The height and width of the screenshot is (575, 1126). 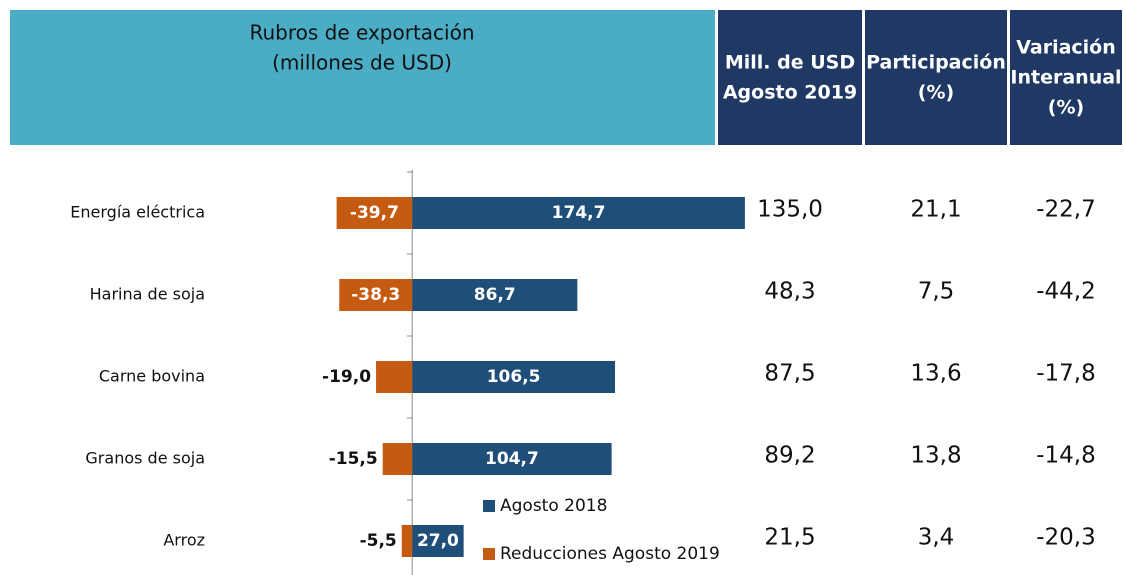 I want to click on category-label: Harina de soja, so click(x=147, y=294).